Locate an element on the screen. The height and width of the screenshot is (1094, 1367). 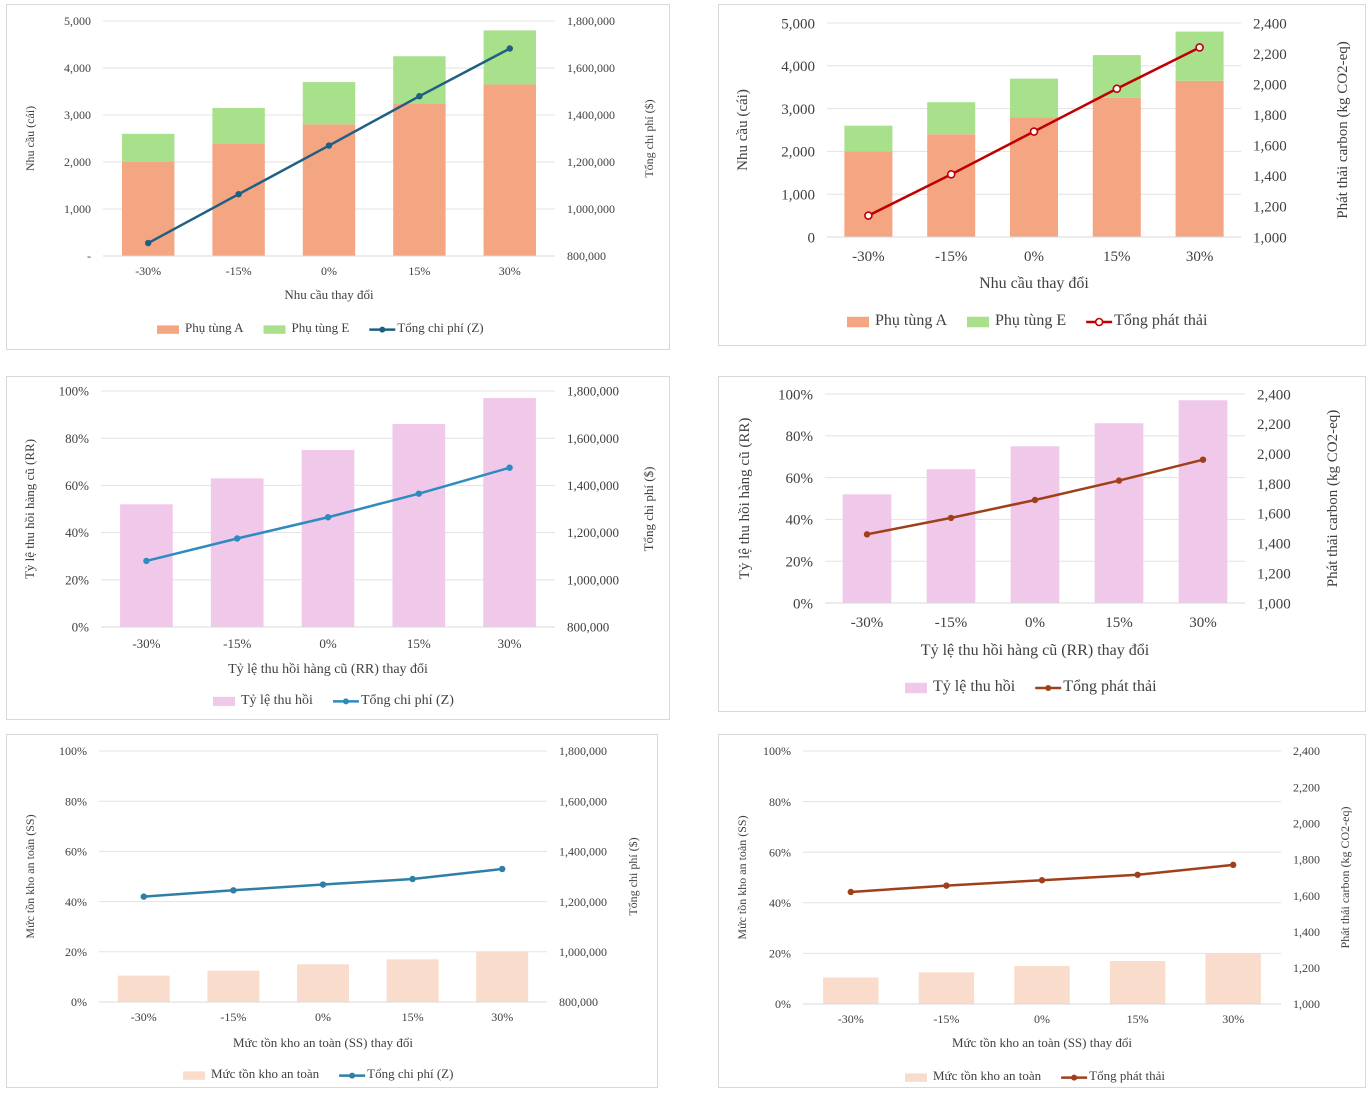
y2-tick-label: 2,400 is located at coordinates (1306, 751).